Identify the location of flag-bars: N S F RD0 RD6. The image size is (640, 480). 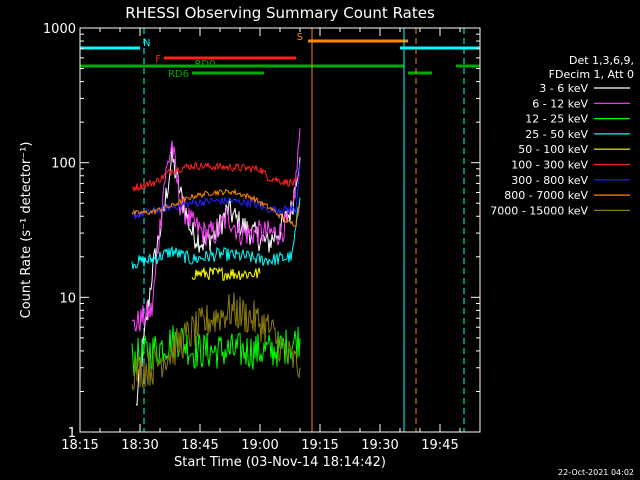
(280, 56).